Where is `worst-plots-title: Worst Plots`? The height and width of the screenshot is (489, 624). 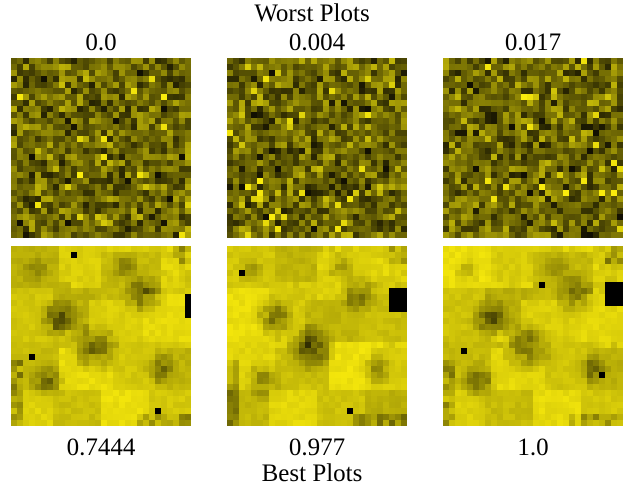 worst-plots-title: Worst Plots is located at coordinates (312, 13).